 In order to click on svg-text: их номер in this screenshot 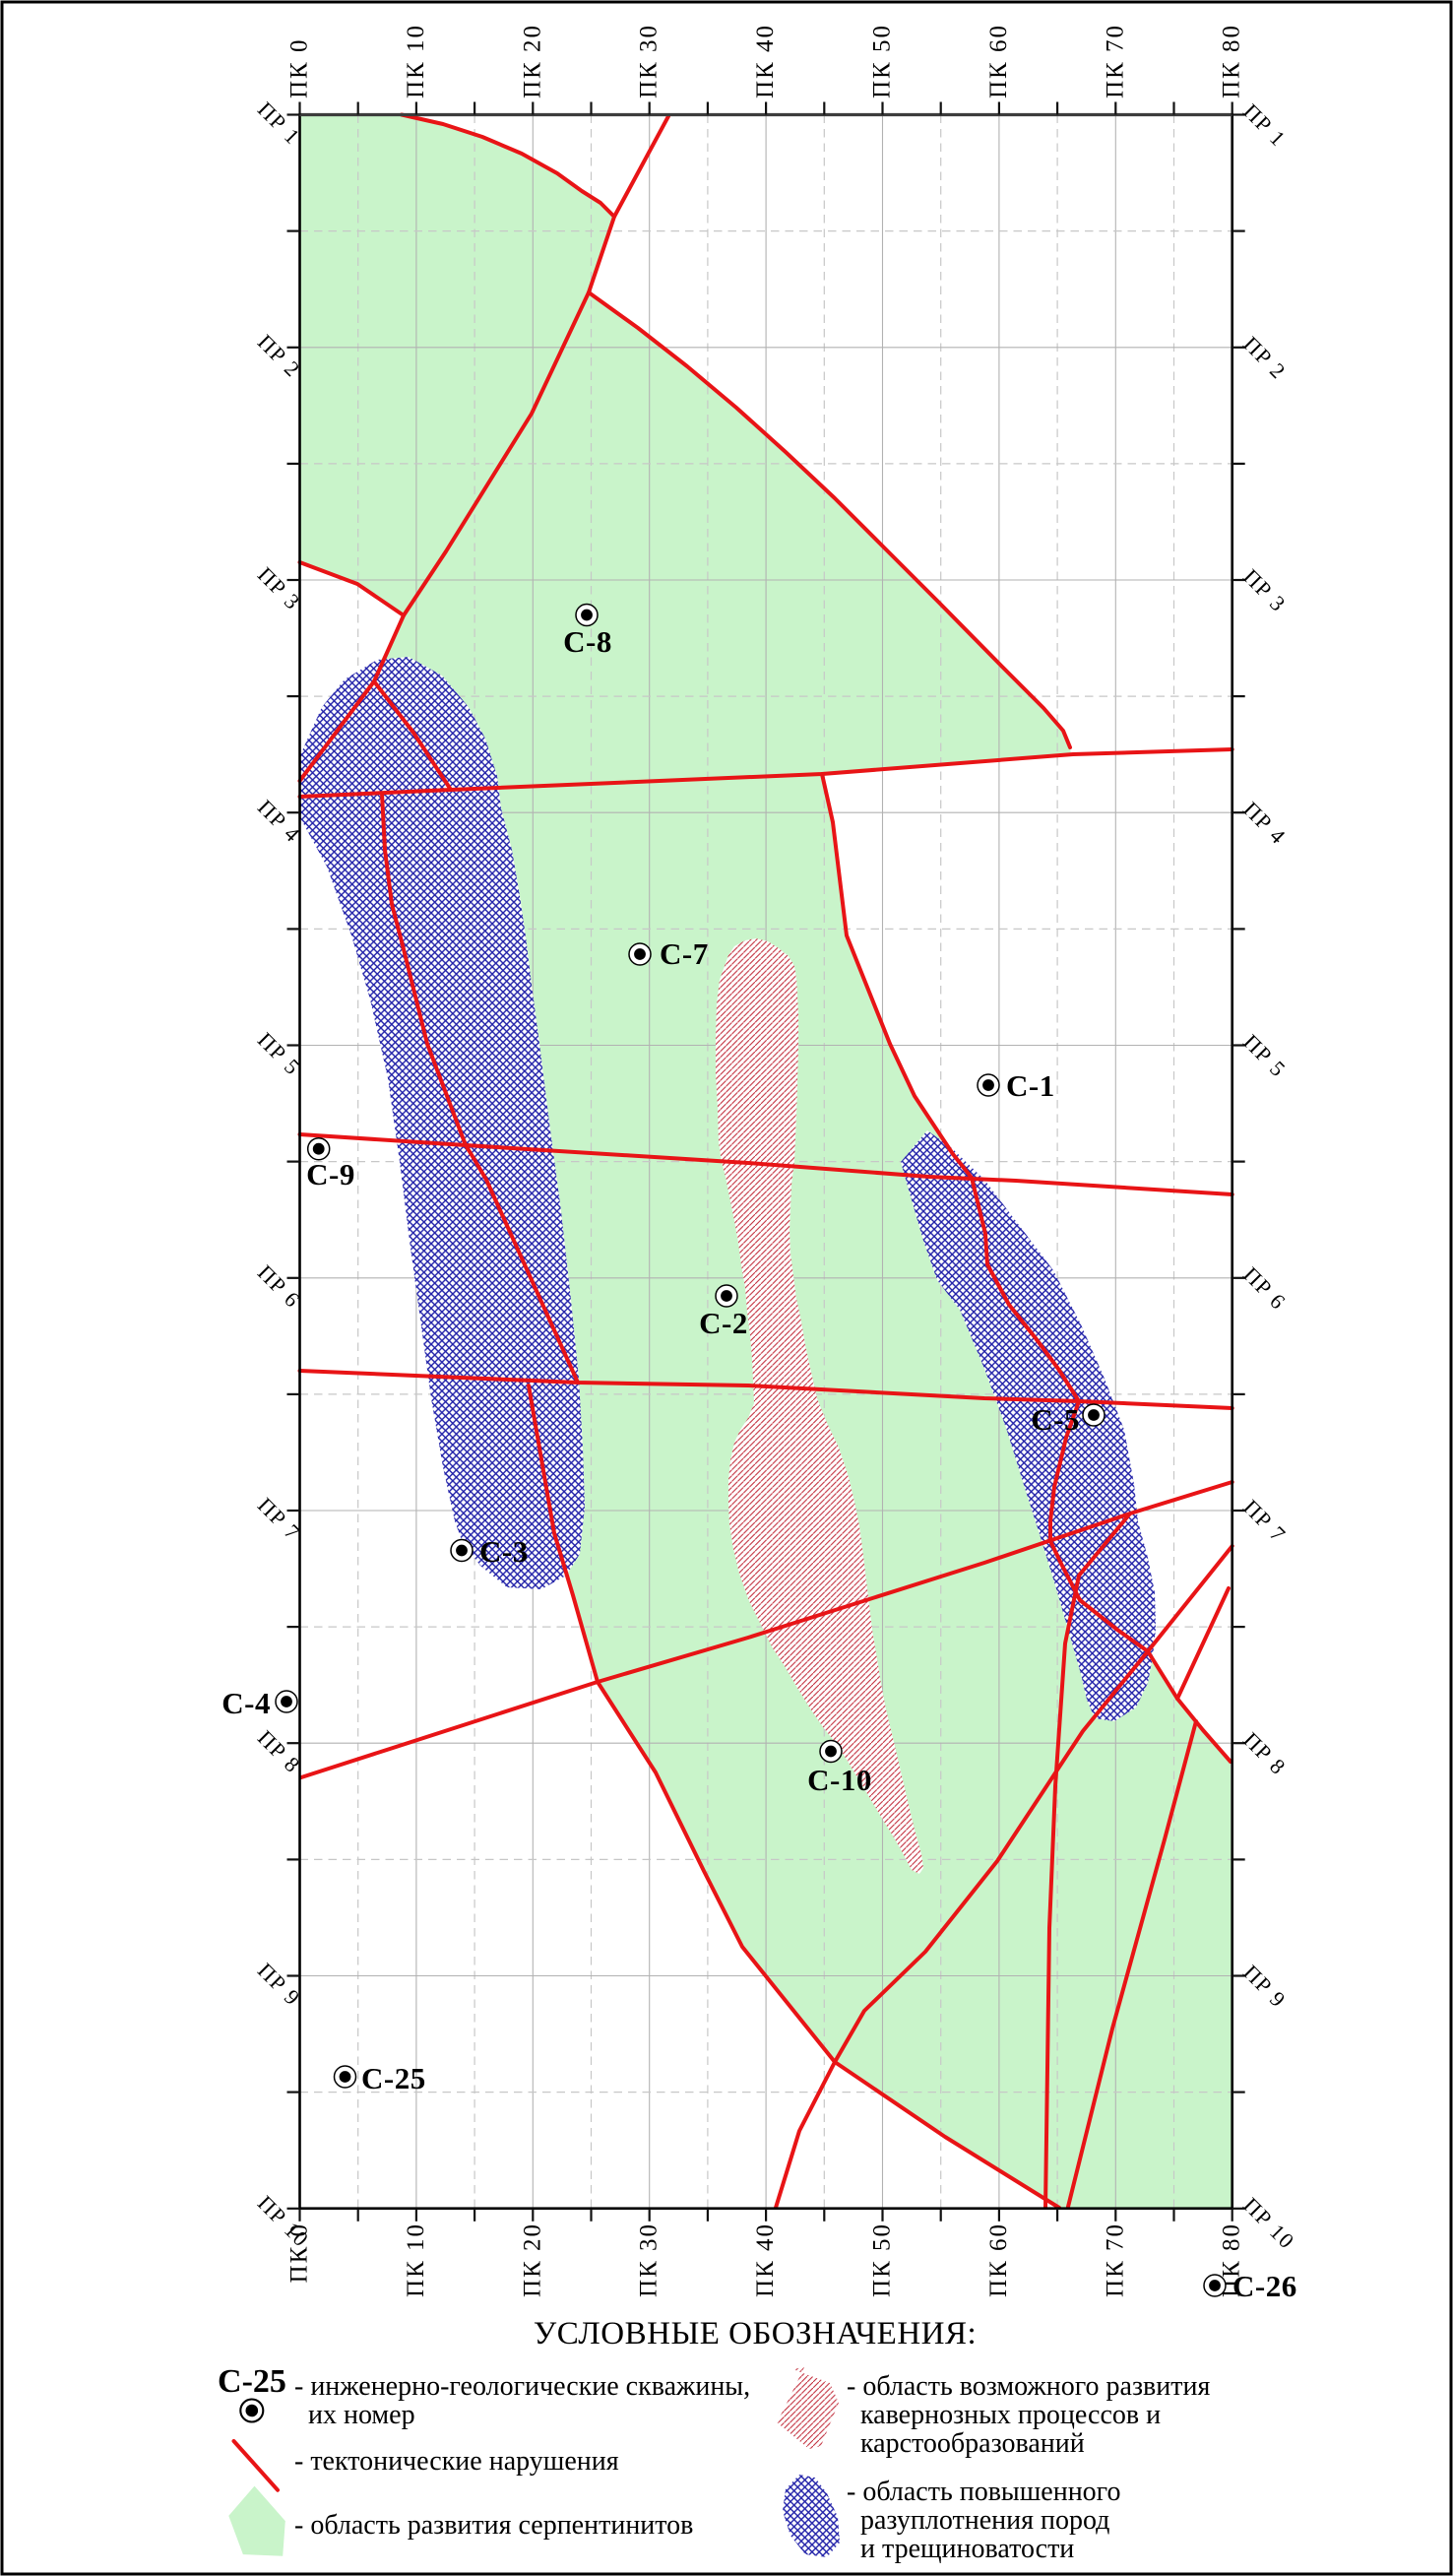, I will do `click(361, 2415)`.